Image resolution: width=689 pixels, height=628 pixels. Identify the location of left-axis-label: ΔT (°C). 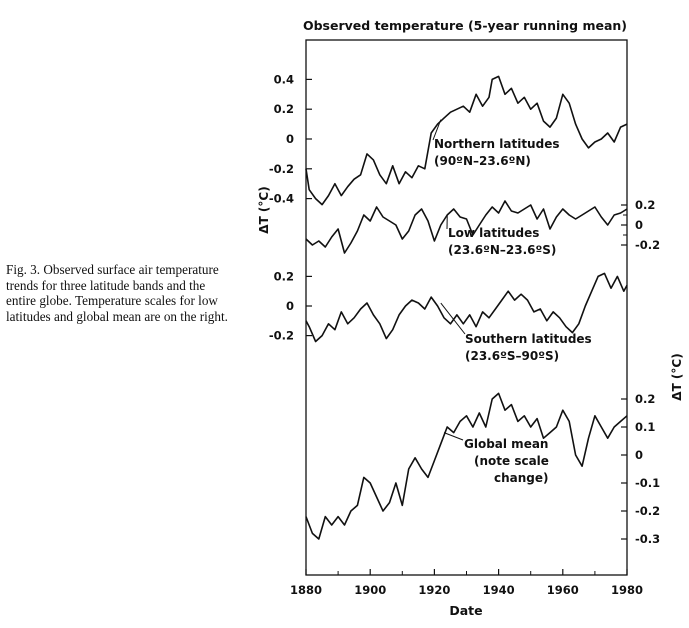
(264, 209).